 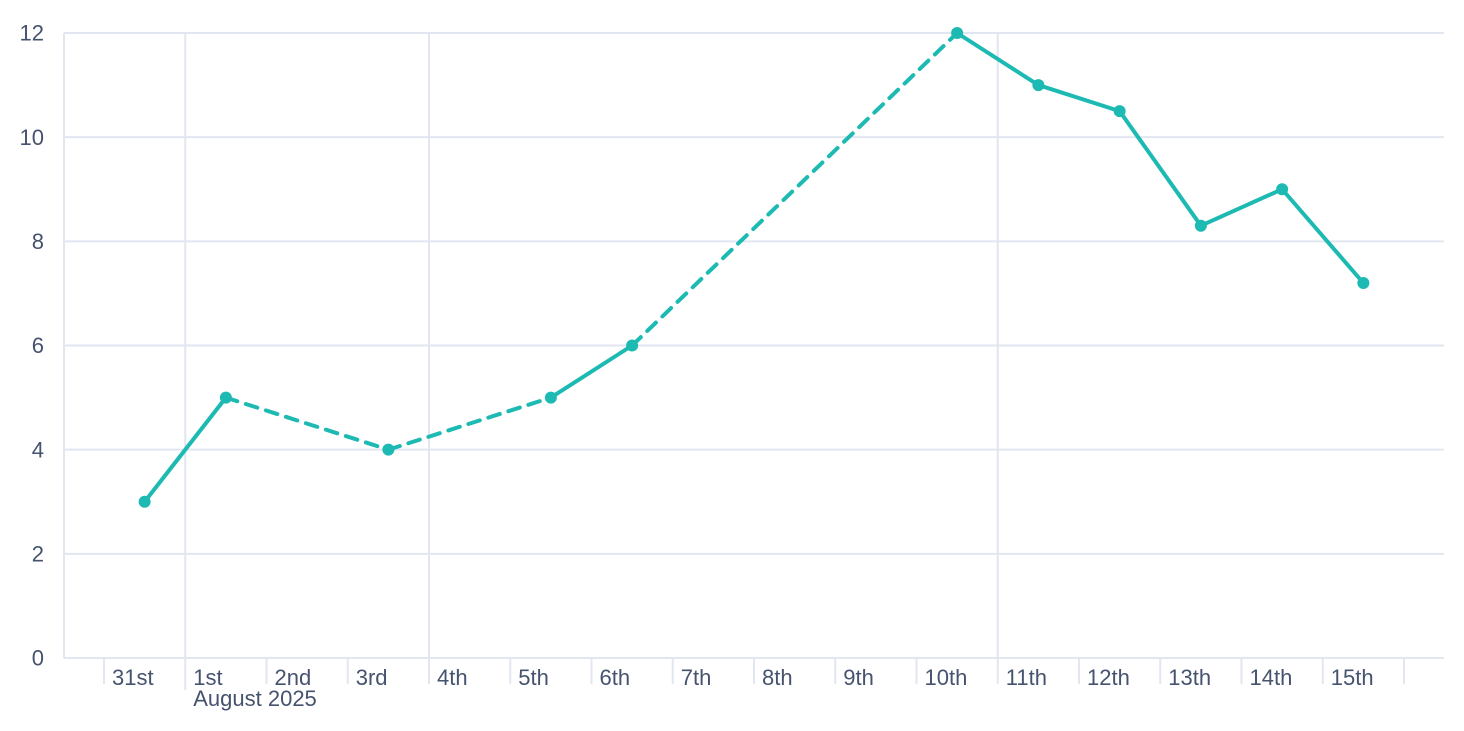 I want to click on x-tick-label: 10th, so click(x=946, y=677).